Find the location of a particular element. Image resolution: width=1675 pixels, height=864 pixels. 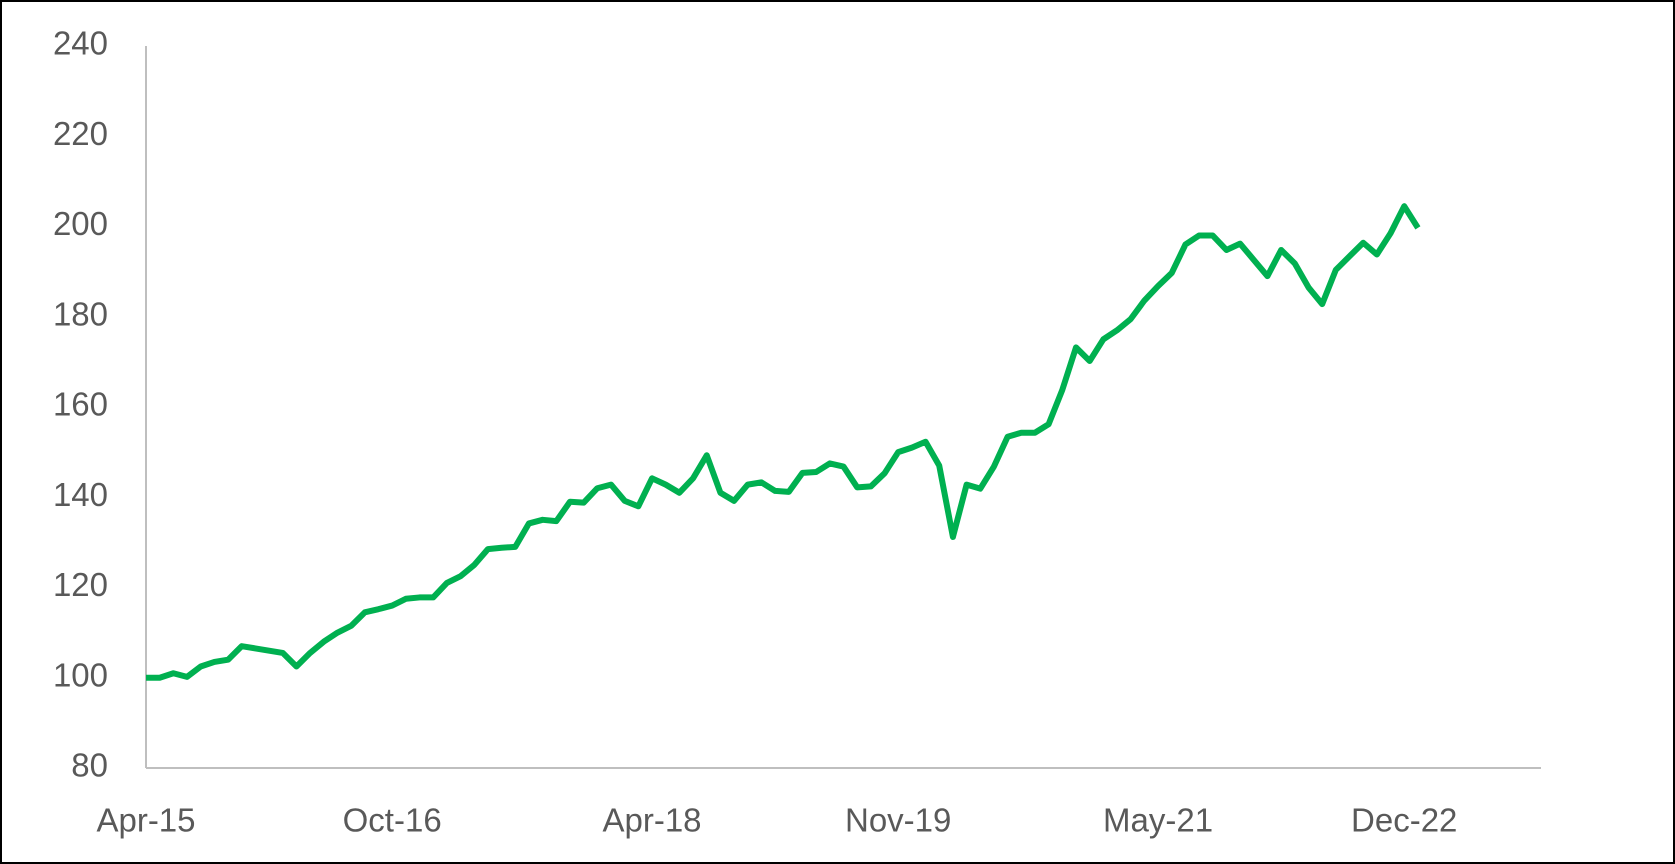

x-tick-label: Oct-16 is located at coordinates (392, 820).